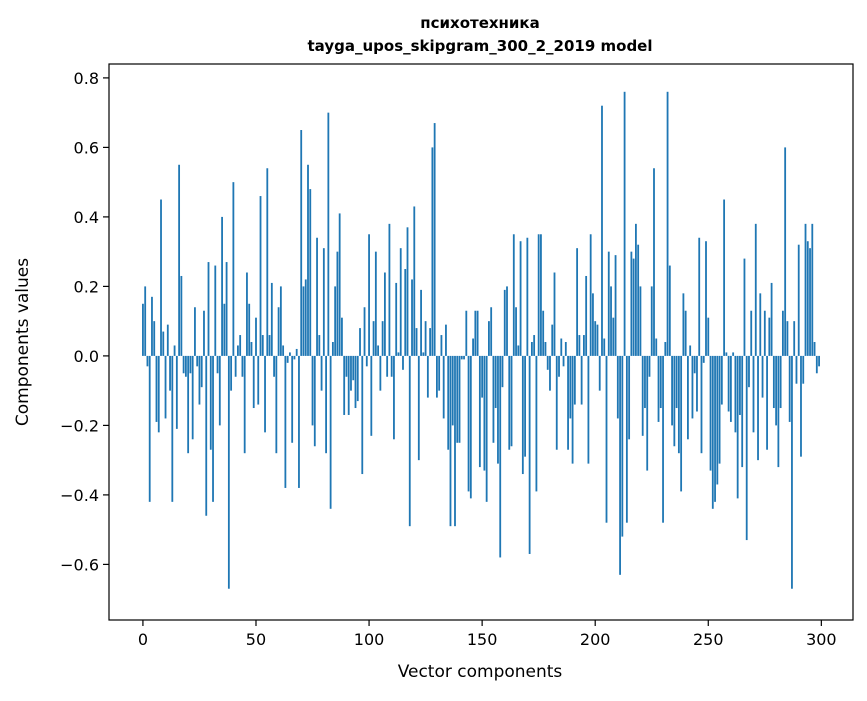  What do you see at coordinates (256, 639) in the screenshot?
I see `x-tick-label-50: 50` at bounding box center [256, 639].